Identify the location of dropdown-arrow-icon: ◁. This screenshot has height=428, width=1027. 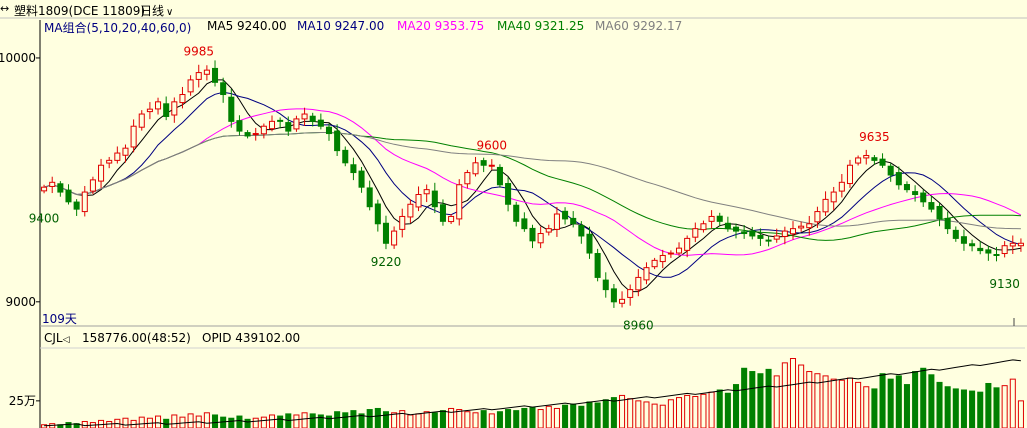
(66, 340).